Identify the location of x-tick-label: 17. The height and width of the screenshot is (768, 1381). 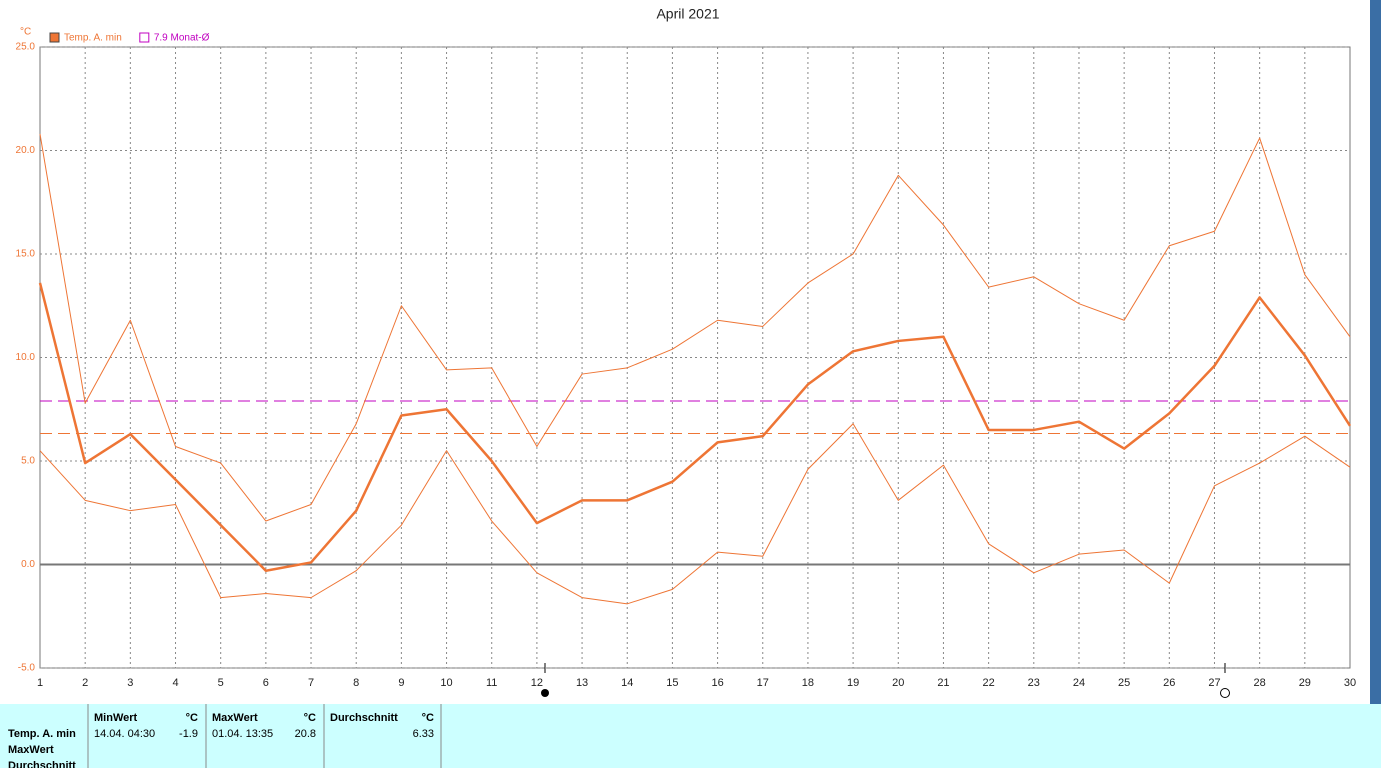
(763, 683).